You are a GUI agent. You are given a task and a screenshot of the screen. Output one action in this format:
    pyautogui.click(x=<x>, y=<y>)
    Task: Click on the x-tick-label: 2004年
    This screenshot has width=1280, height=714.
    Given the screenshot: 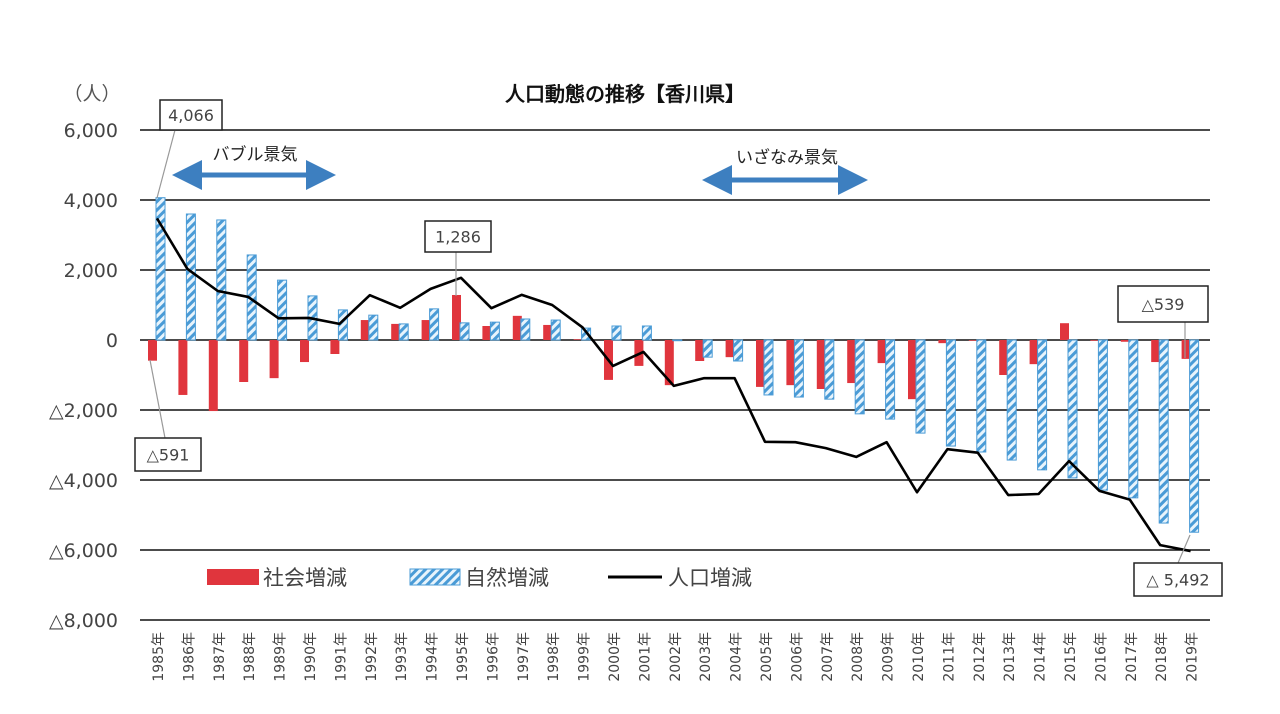 What is the action you would take?
    pyautogui.click(x=737, y=657)
    